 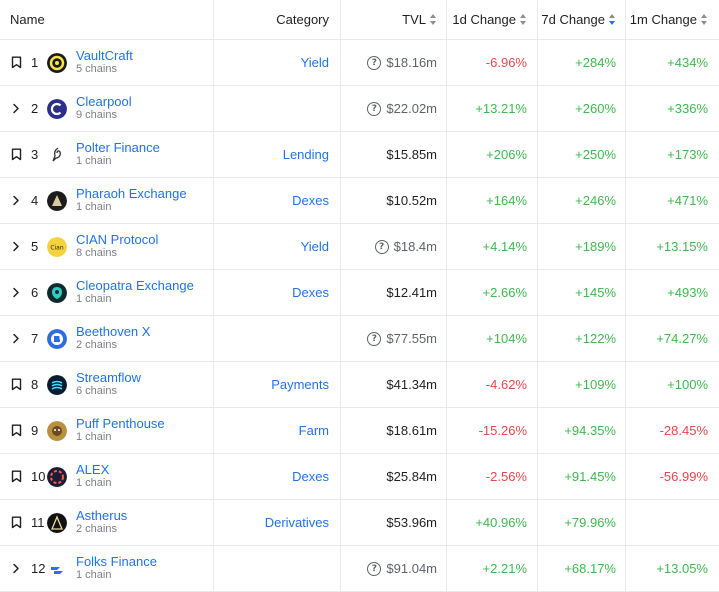 I want to click on name-cell: 6 Cleopatra Exchange 1 chain, so click(x=107, y=292).